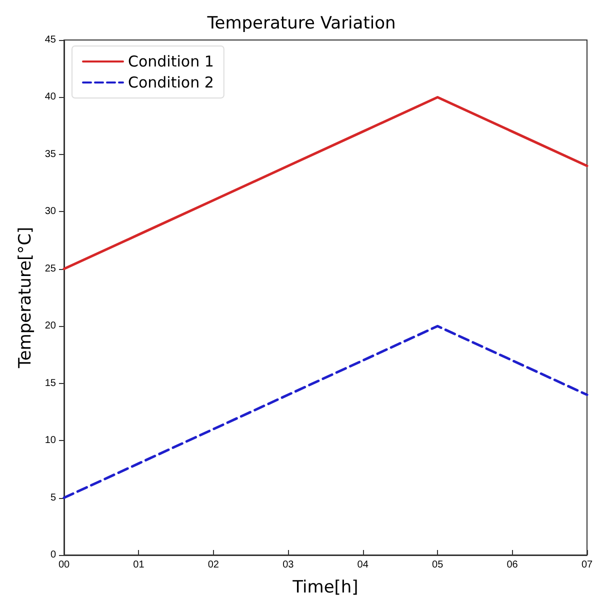  Describe the element at coordinates (53, 498) in the screenshot. I see `y-tick-label: 5` at that location.